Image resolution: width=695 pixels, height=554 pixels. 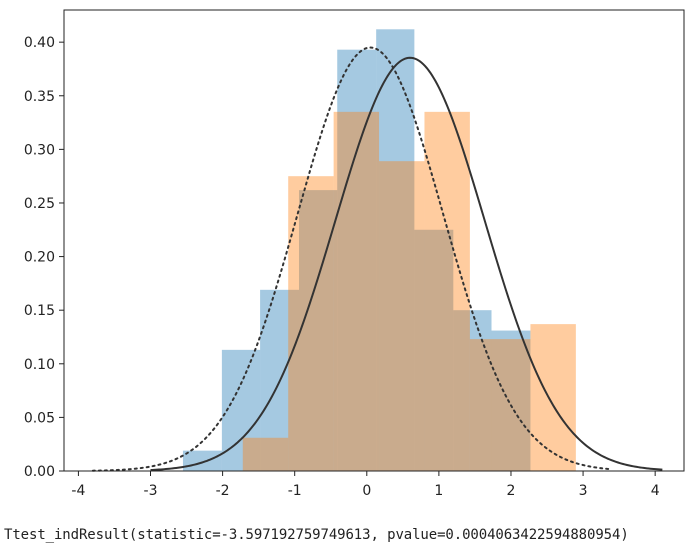 I want to click on x-tick-label: -2, so click(x=223, y=491).